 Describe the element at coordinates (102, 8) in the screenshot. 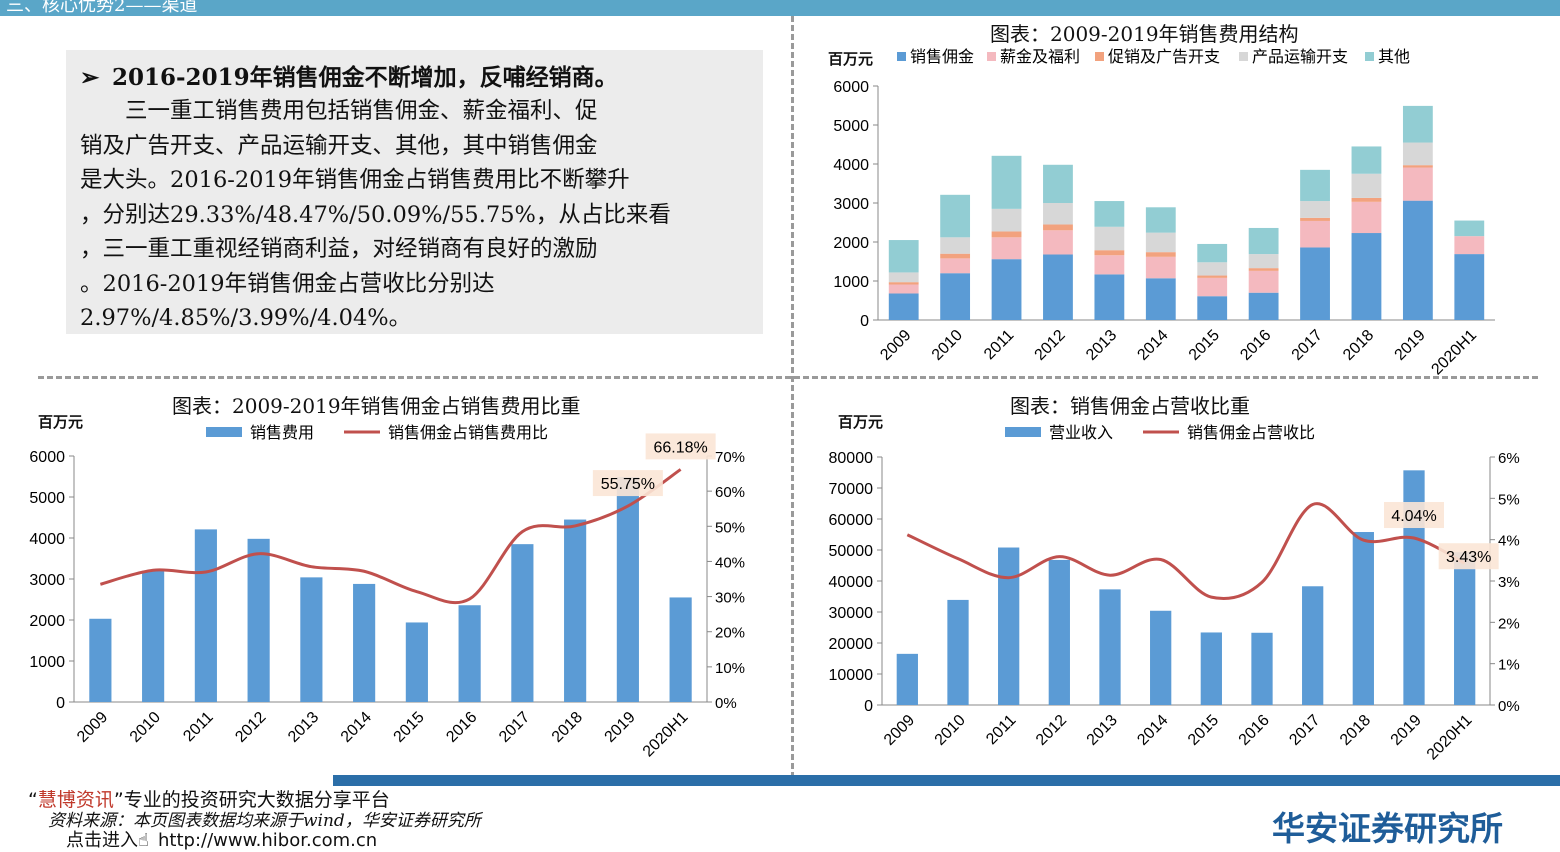

I see `section-title: 三、核心优势2——渠道` at that location.